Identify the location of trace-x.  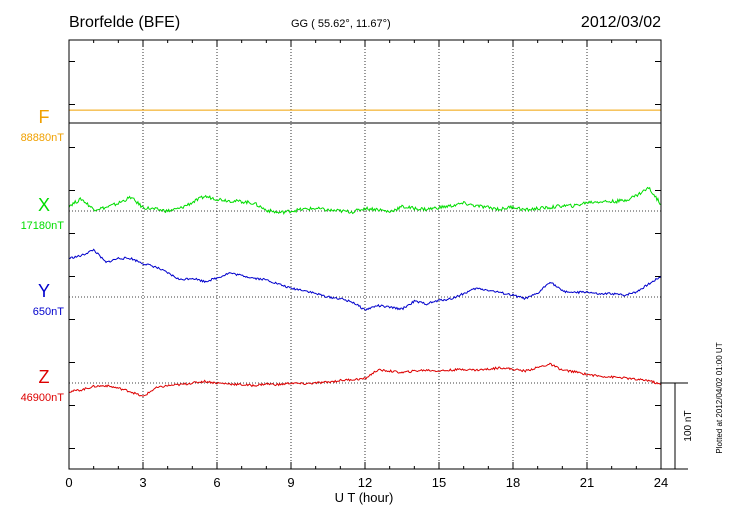
(365, 200).